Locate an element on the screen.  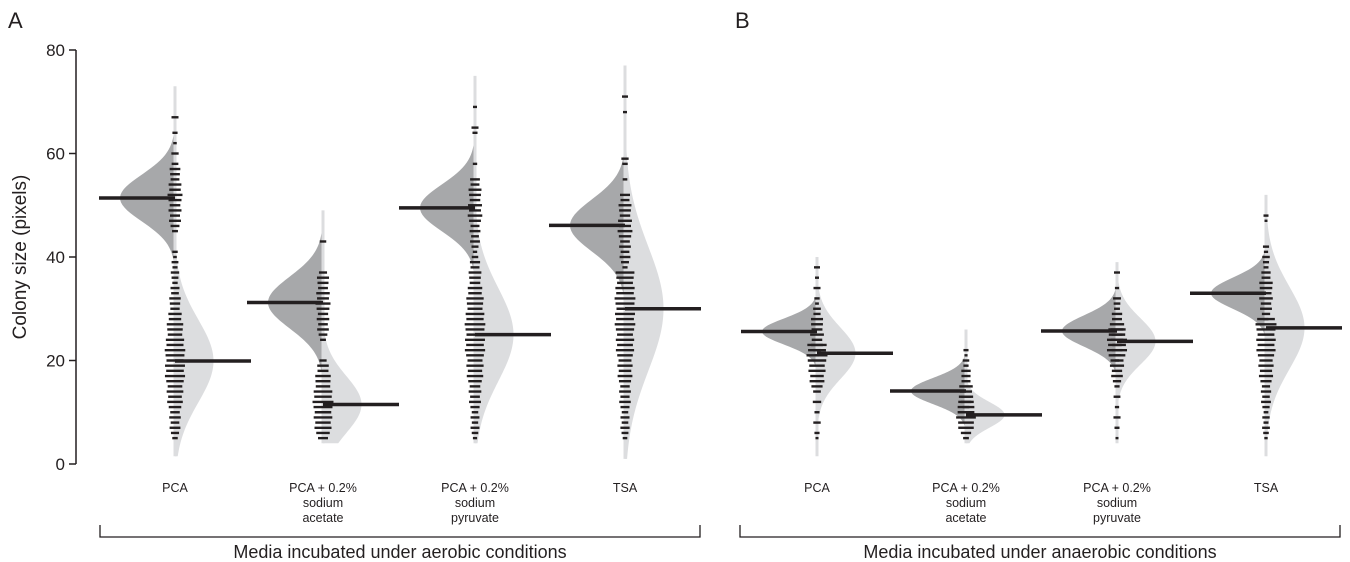
y-tick-label: 60 is located at coordinates (55, 154).